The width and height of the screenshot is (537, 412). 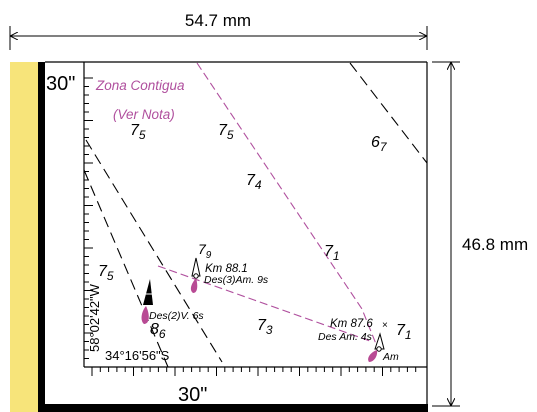 What do you see at coordinates (233, 408) in the screenshot?
I see `bottom-black-border` at bounding box center [233, 408].